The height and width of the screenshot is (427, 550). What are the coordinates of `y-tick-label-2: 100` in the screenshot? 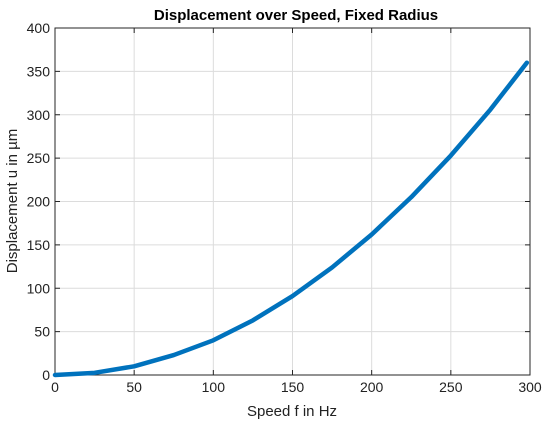 It's located at (39, 288).